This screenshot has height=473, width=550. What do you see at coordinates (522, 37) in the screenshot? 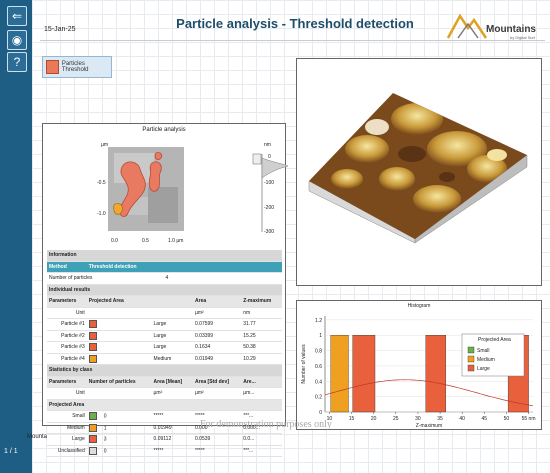
I see `logo-subtext: by Digital Surf` at bounding box center [522, 37].